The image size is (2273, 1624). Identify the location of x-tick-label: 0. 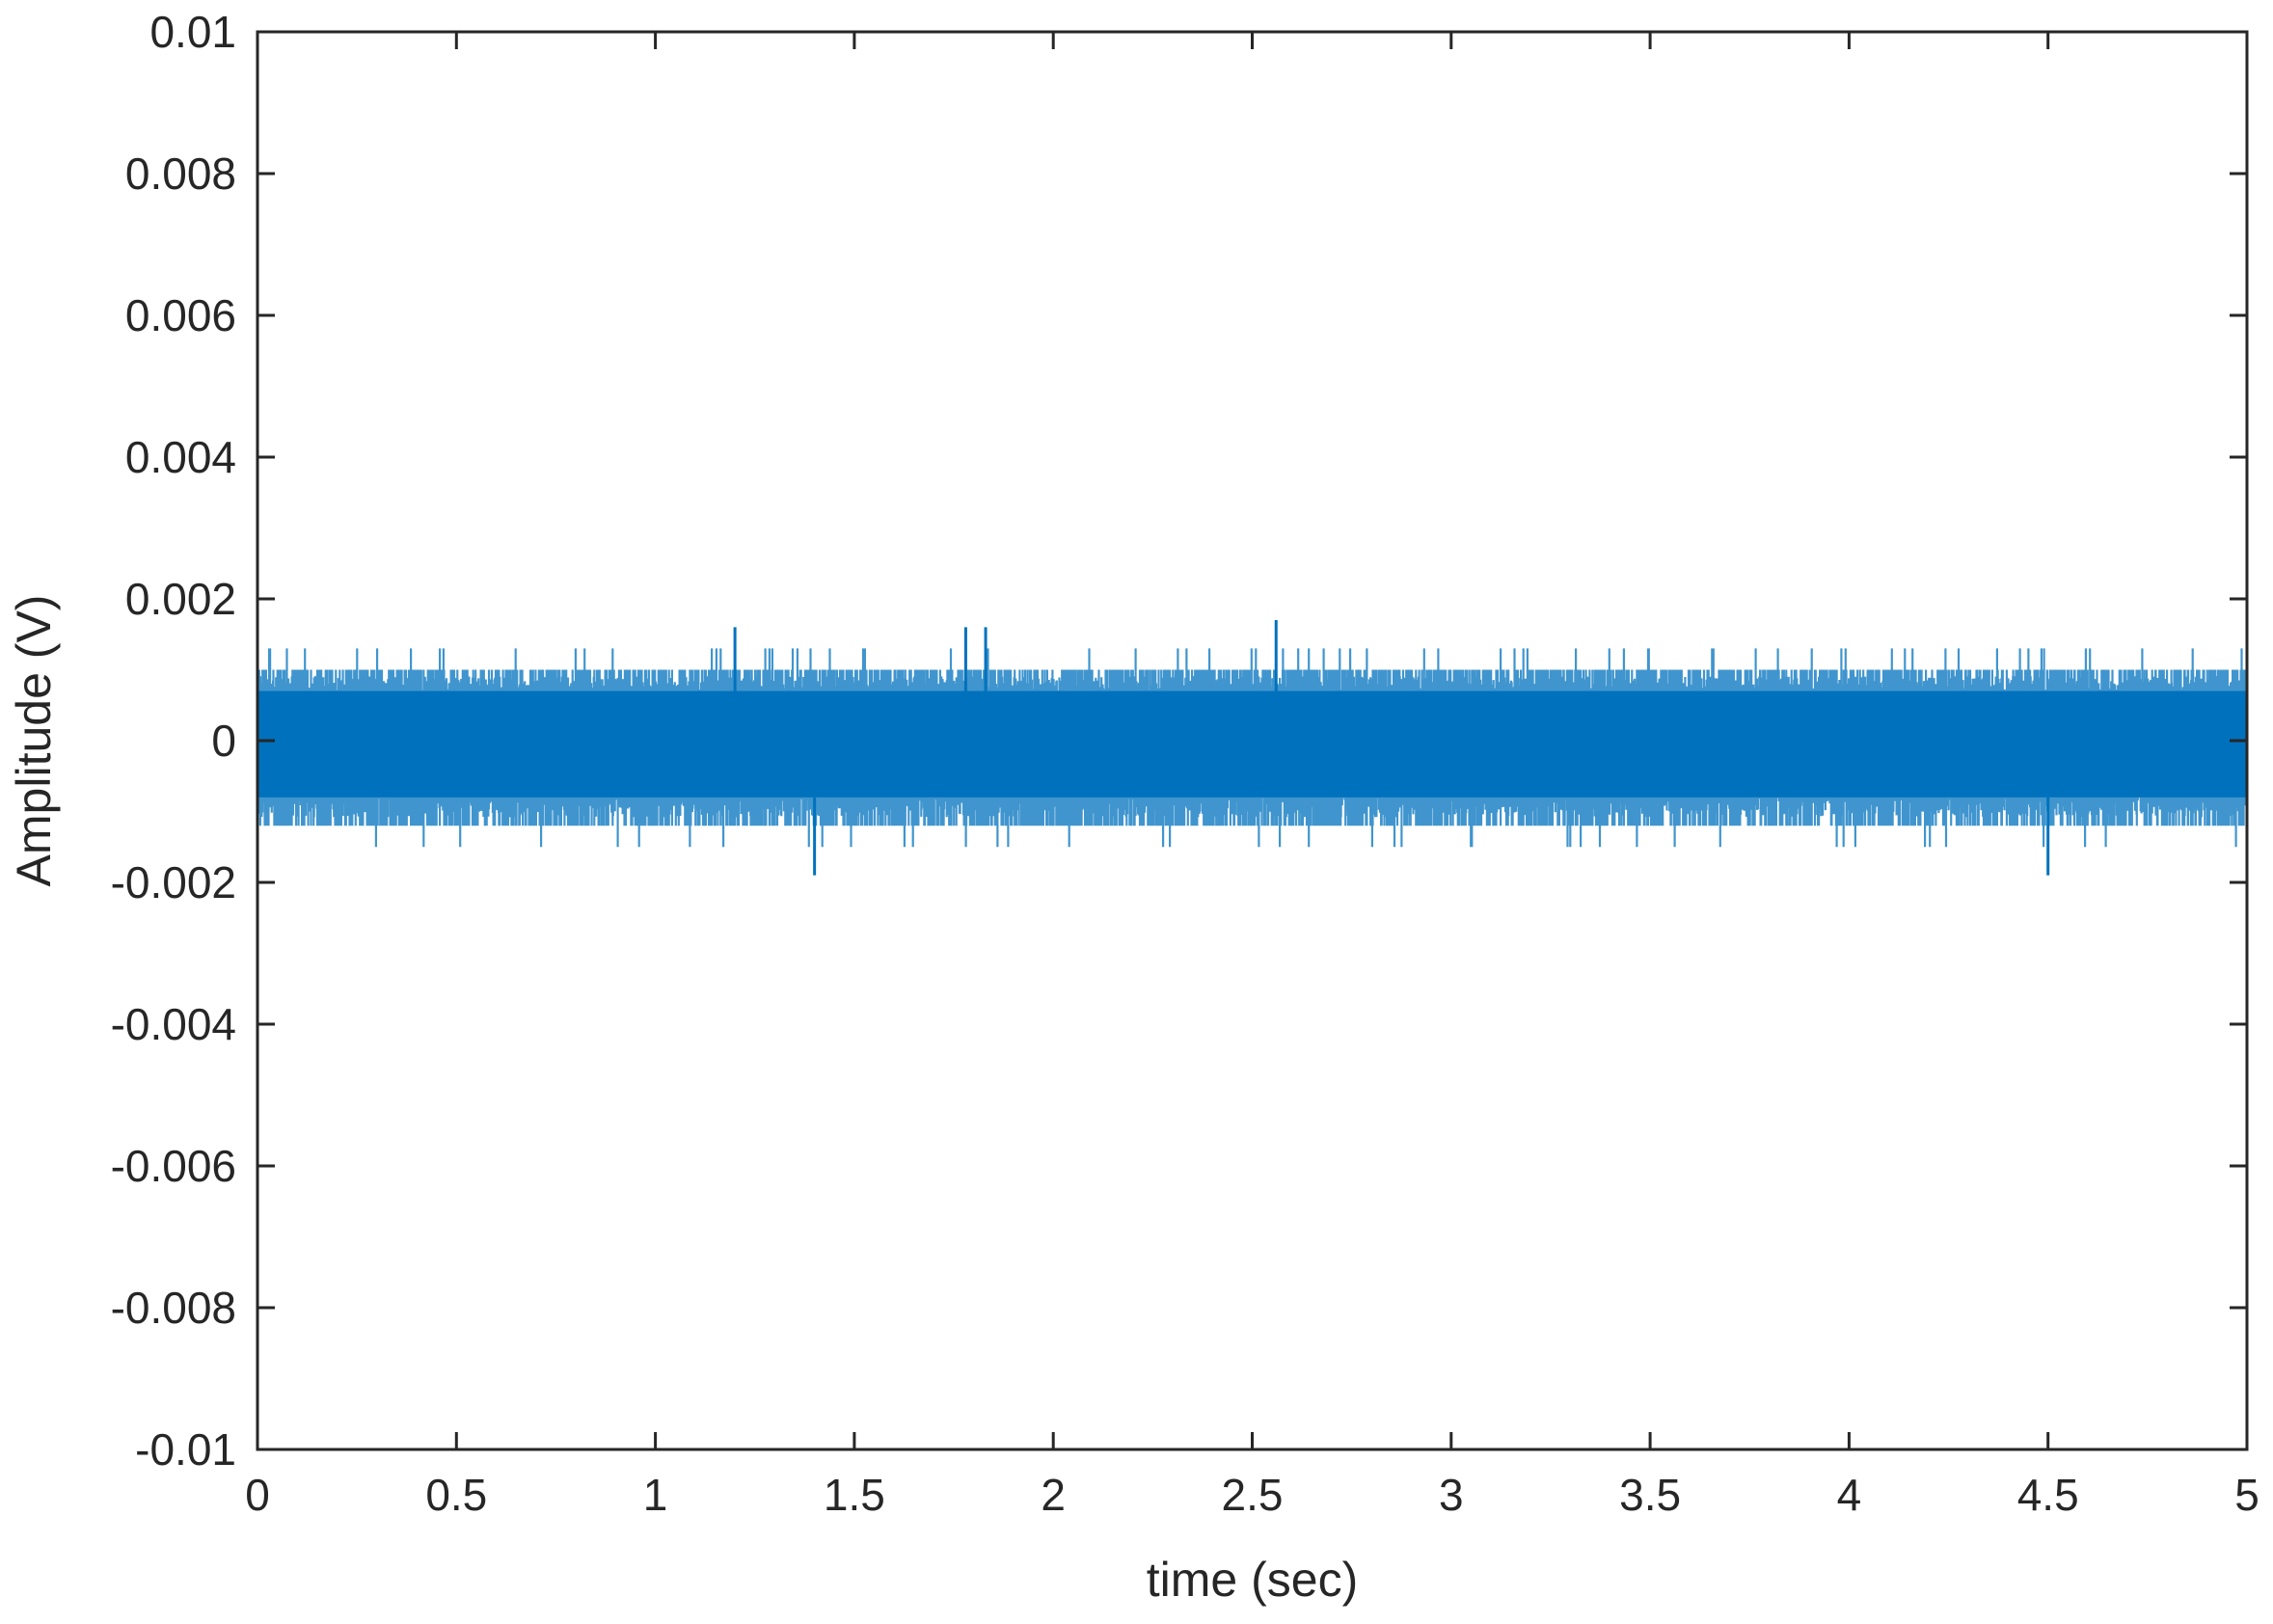
(257, 1495).